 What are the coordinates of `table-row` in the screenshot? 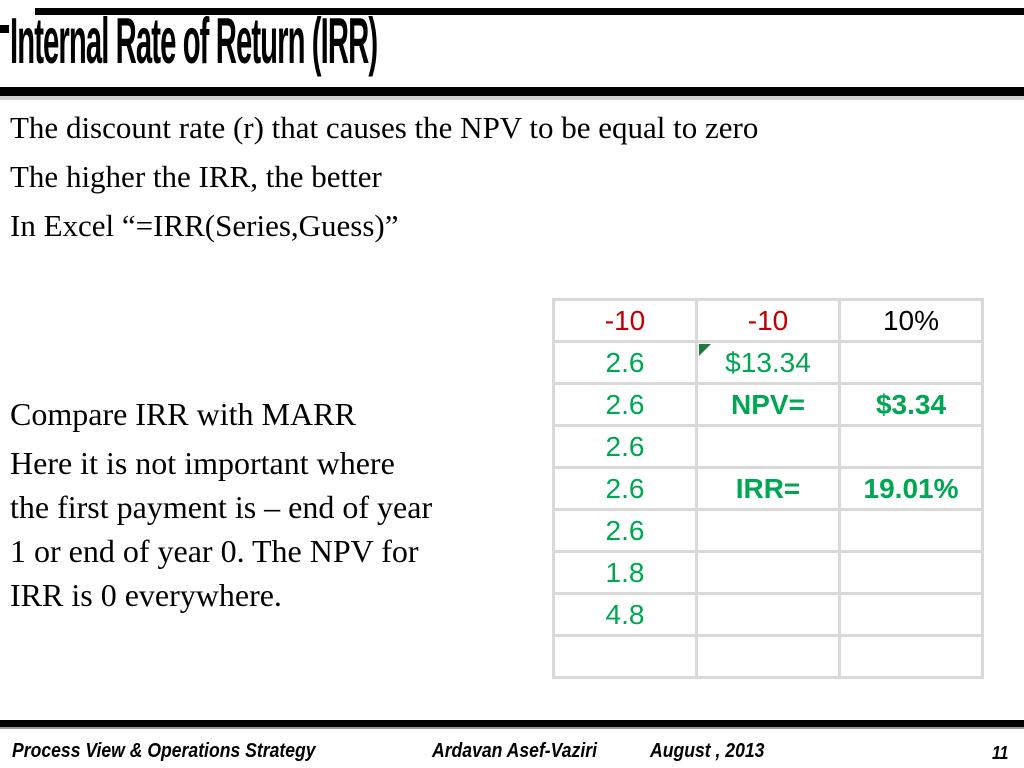 It's located at (768, 656).